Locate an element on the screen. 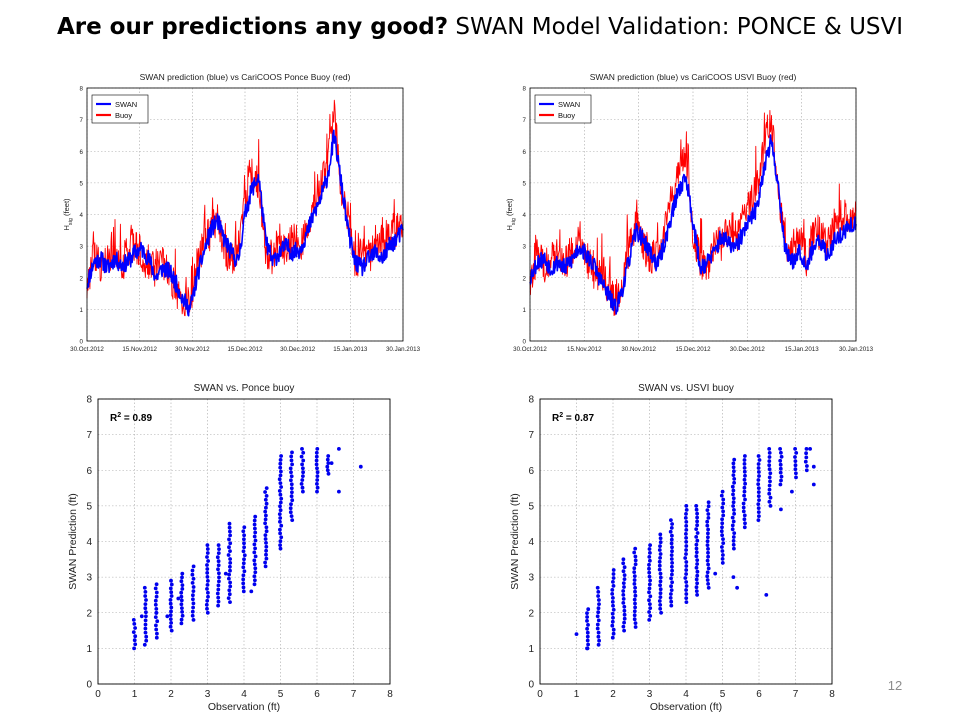 This screenshot has width=960, height=720. x-tick-label: 3 is located at coordinates (208, 694).